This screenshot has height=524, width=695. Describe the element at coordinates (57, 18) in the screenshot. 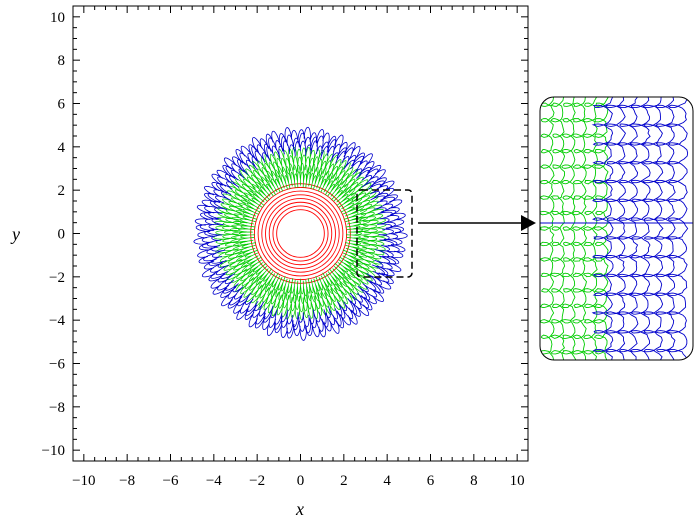

I see `y-tick-label: 10` at that location.